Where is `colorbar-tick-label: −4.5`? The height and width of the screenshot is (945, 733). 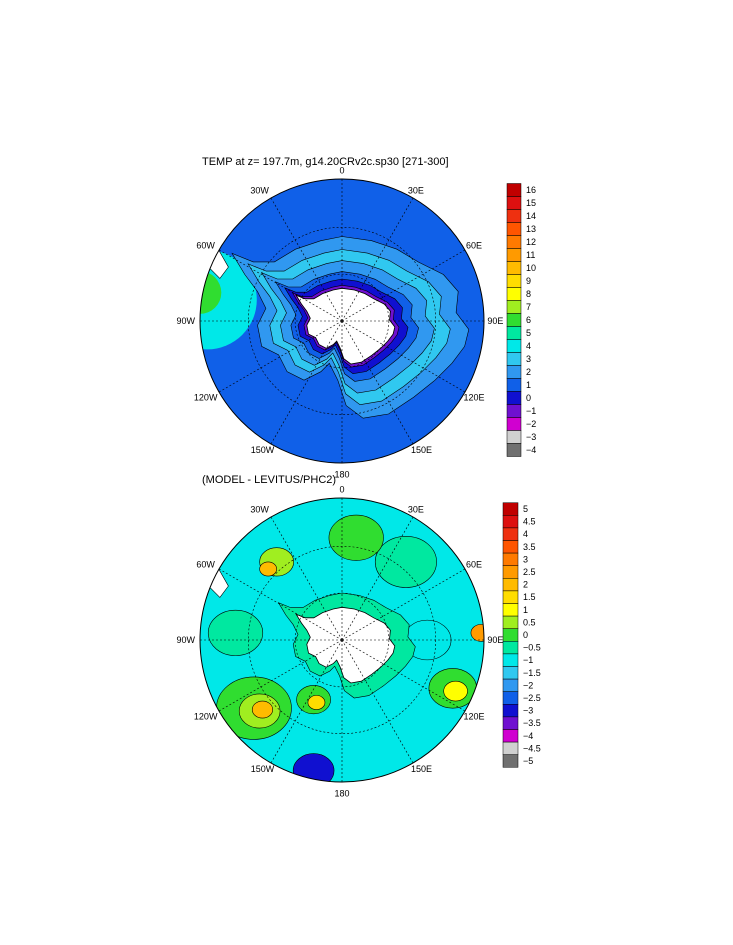
colorbar-tick-label: −4.5 is located at coordinates (532, 748).